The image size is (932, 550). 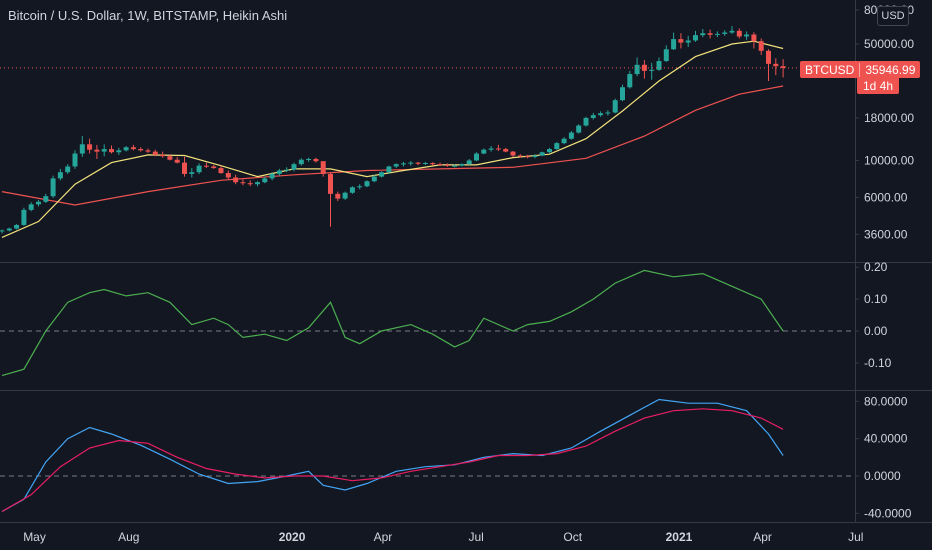 What do you see at coordinates (34, 537) in the screenshot?
I see `time-tick-label: May` at bounding box center [34, 537].